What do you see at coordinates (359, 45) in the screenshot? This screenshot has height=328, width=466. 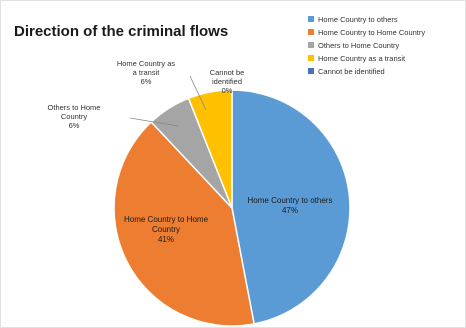 I see `legend-label: Others to Home Country` at bounding box center [359, 45].